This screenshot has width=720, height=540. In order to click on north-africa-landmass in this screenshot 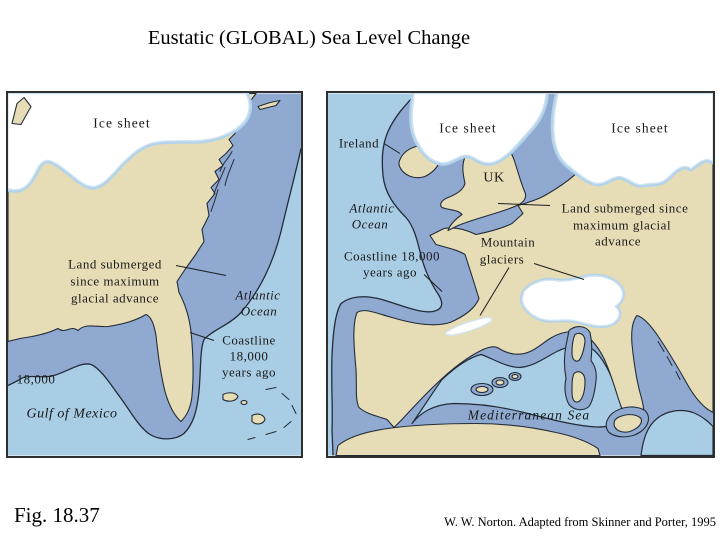, I will do `click(468, 439)`.